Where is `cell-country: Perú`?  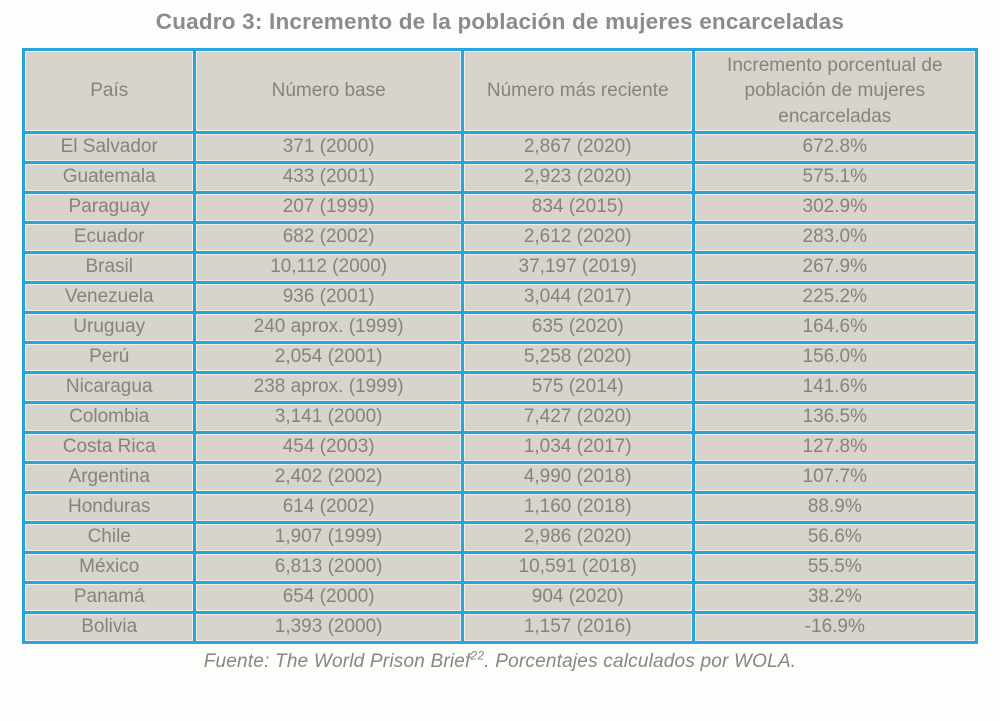
cell-country: Perú is located at coordinates (109, 357).